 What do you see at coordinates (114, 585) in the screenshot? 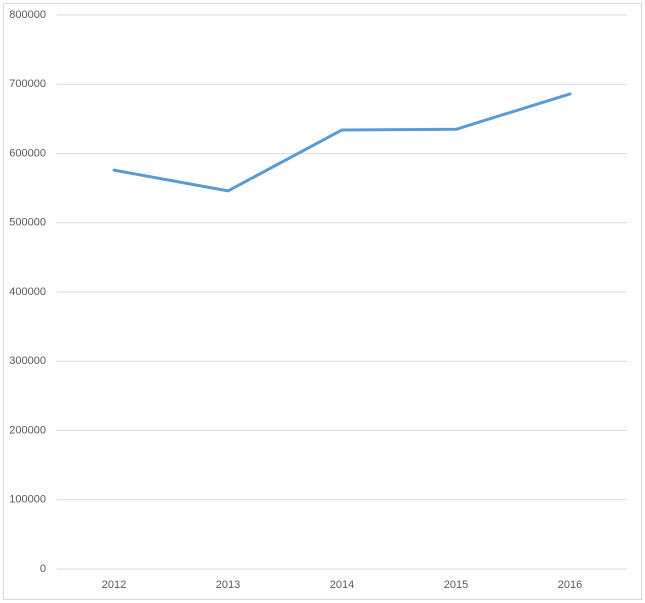
I see `x-tick-label: 2012` at bounding box center [114, 585].